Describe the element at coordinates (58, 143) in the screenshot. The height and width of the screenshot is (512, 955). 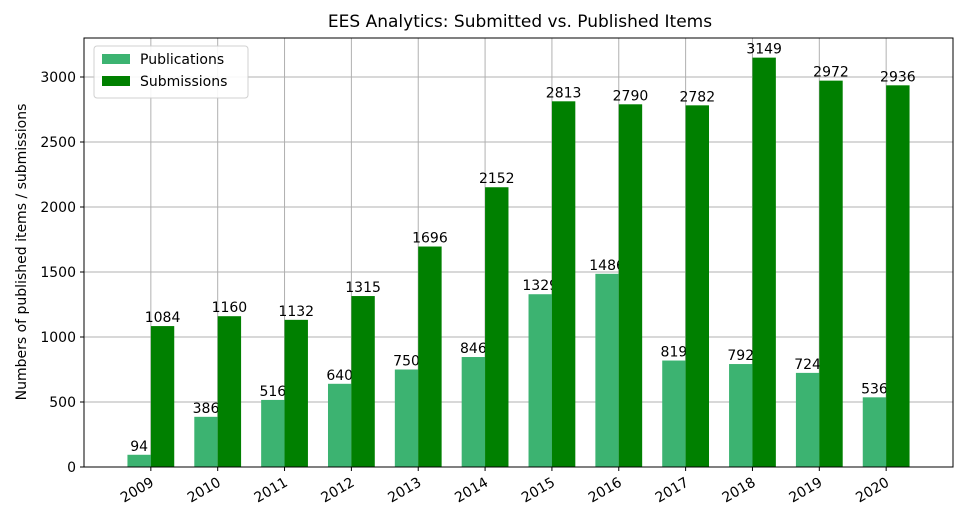
I see `y-tick-label: 2500` at that location.